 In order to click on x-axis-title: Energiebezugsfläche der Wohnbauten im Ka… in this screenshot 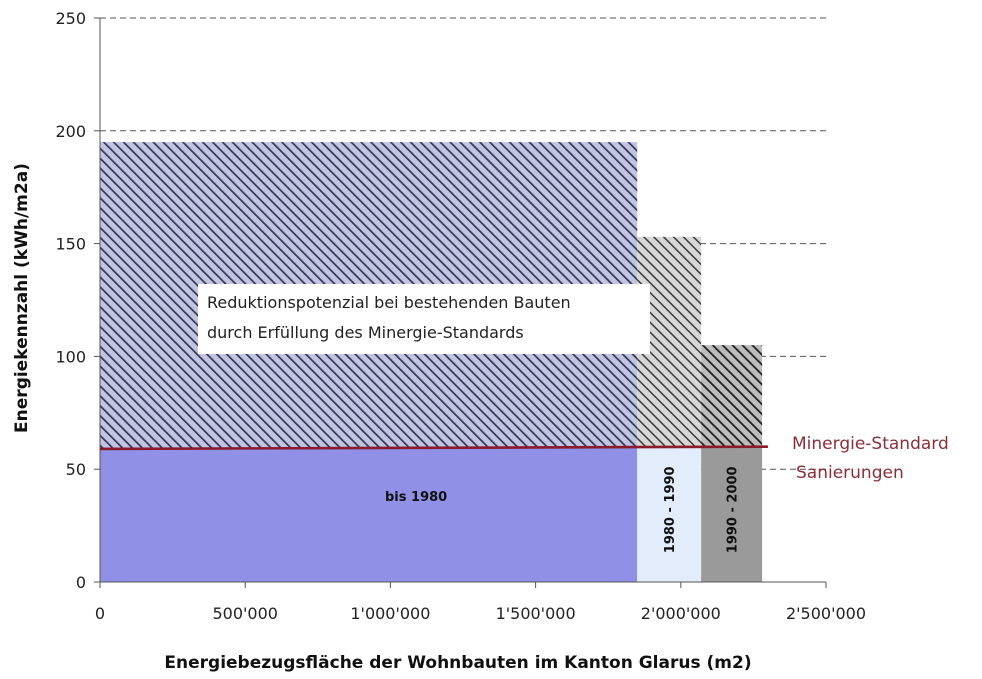, I will do `click(457, 663)`.